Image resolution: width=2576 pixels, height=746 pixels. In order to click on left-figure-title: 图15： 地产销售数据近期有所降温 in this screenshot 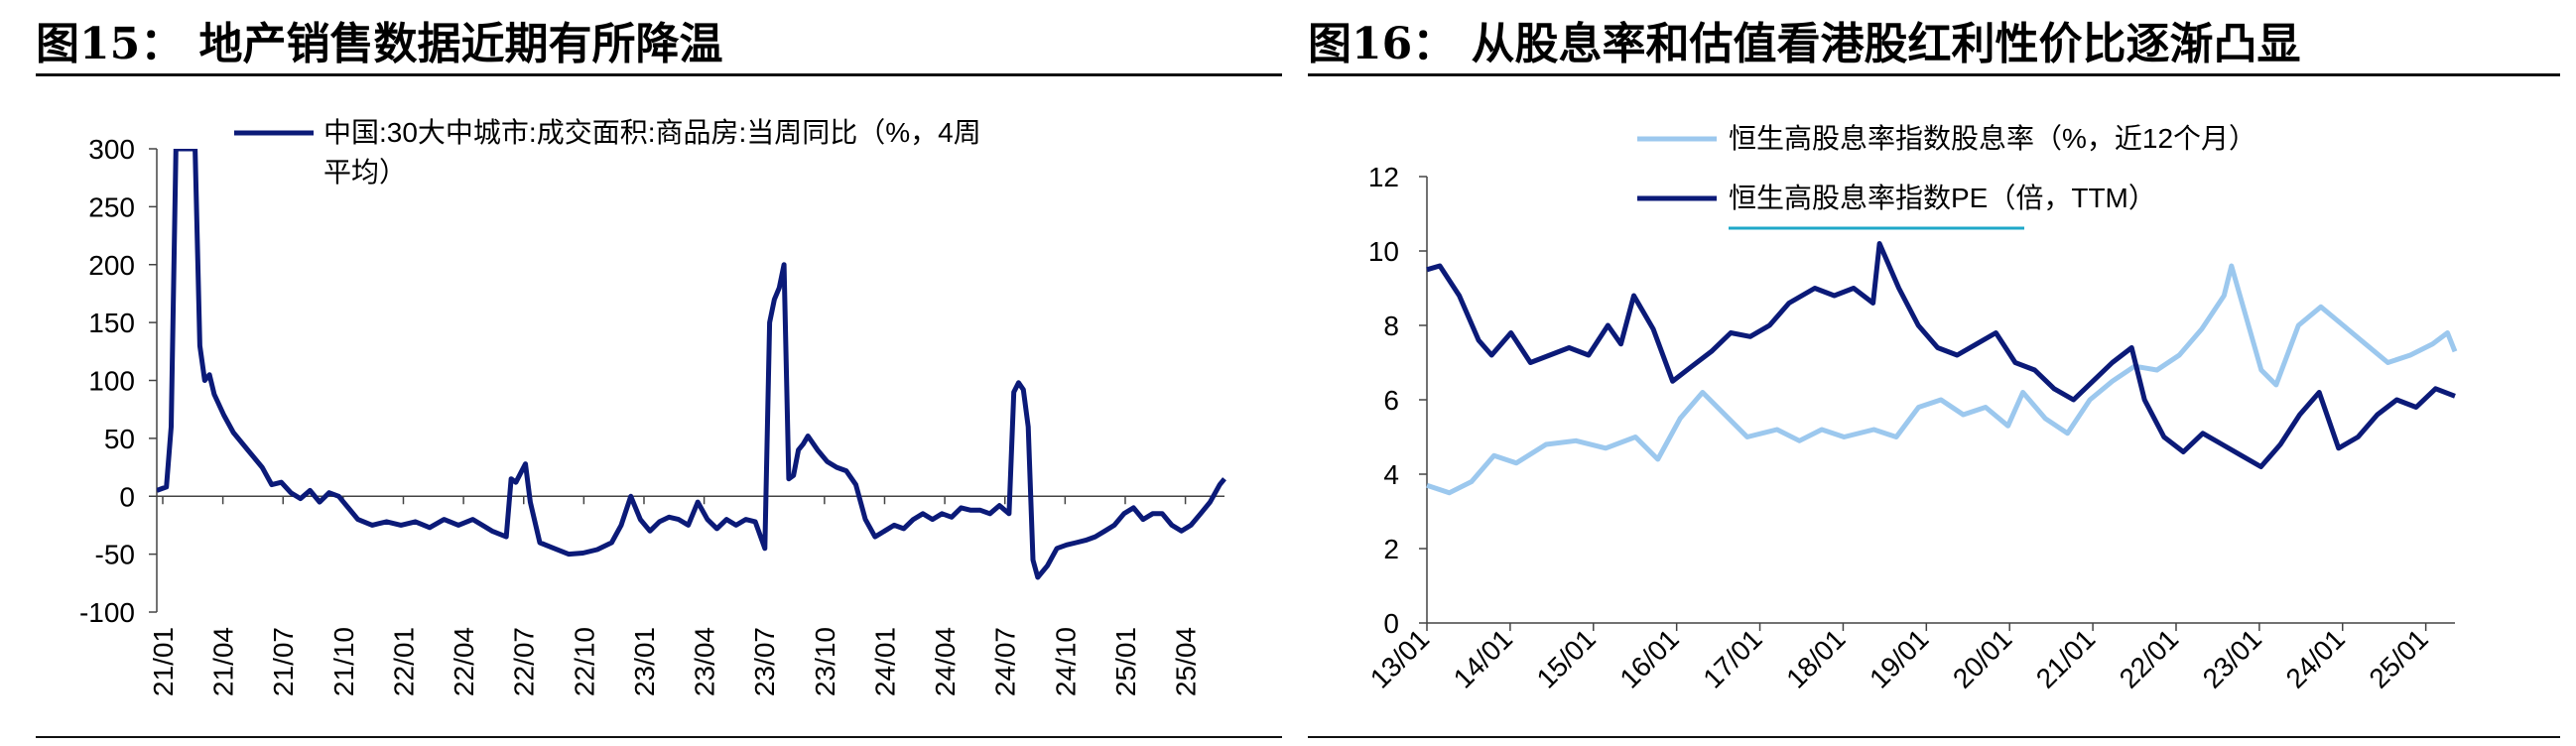, I will do `click(380, 44)`.